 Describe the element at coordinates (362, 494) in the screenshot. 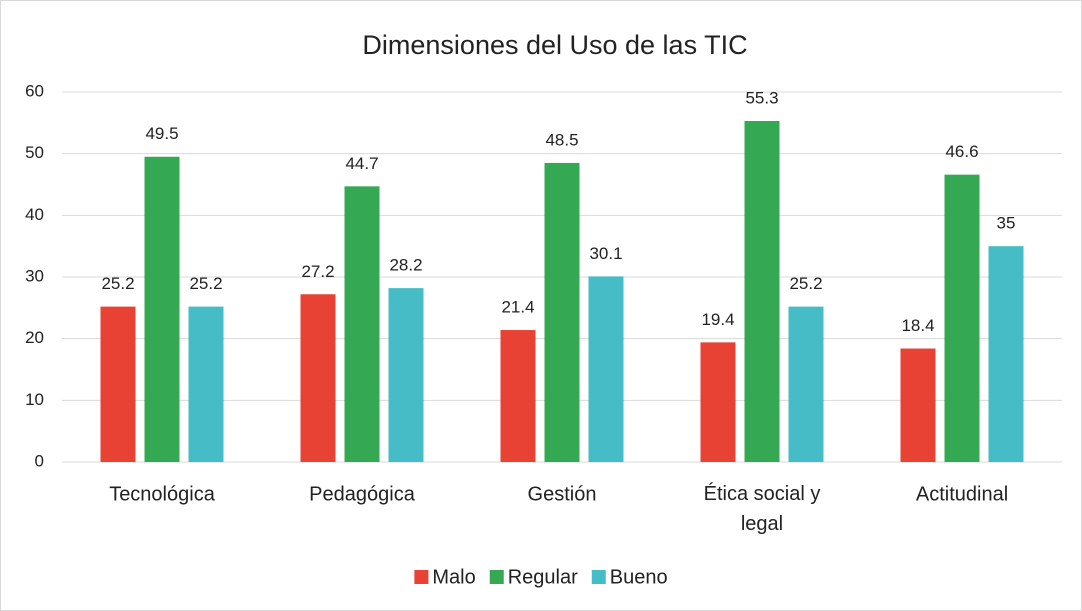

I see `x-tick-label: Pedagógica` at that location.